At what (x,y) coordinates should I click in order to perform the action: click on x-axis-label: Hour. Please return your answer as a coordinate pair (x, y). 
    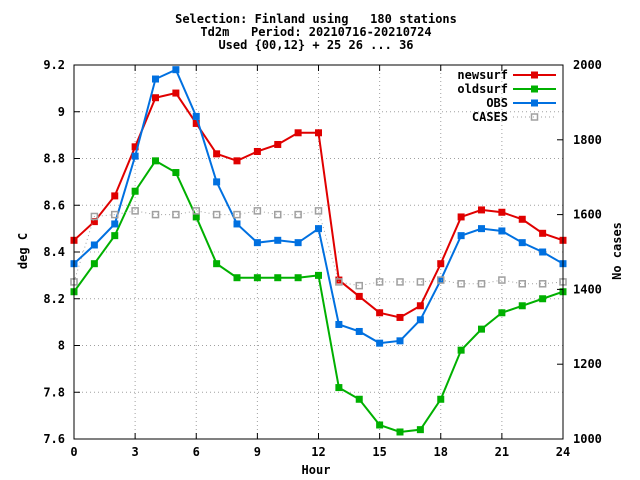
    Looking at the image, I should click on (316, 470).